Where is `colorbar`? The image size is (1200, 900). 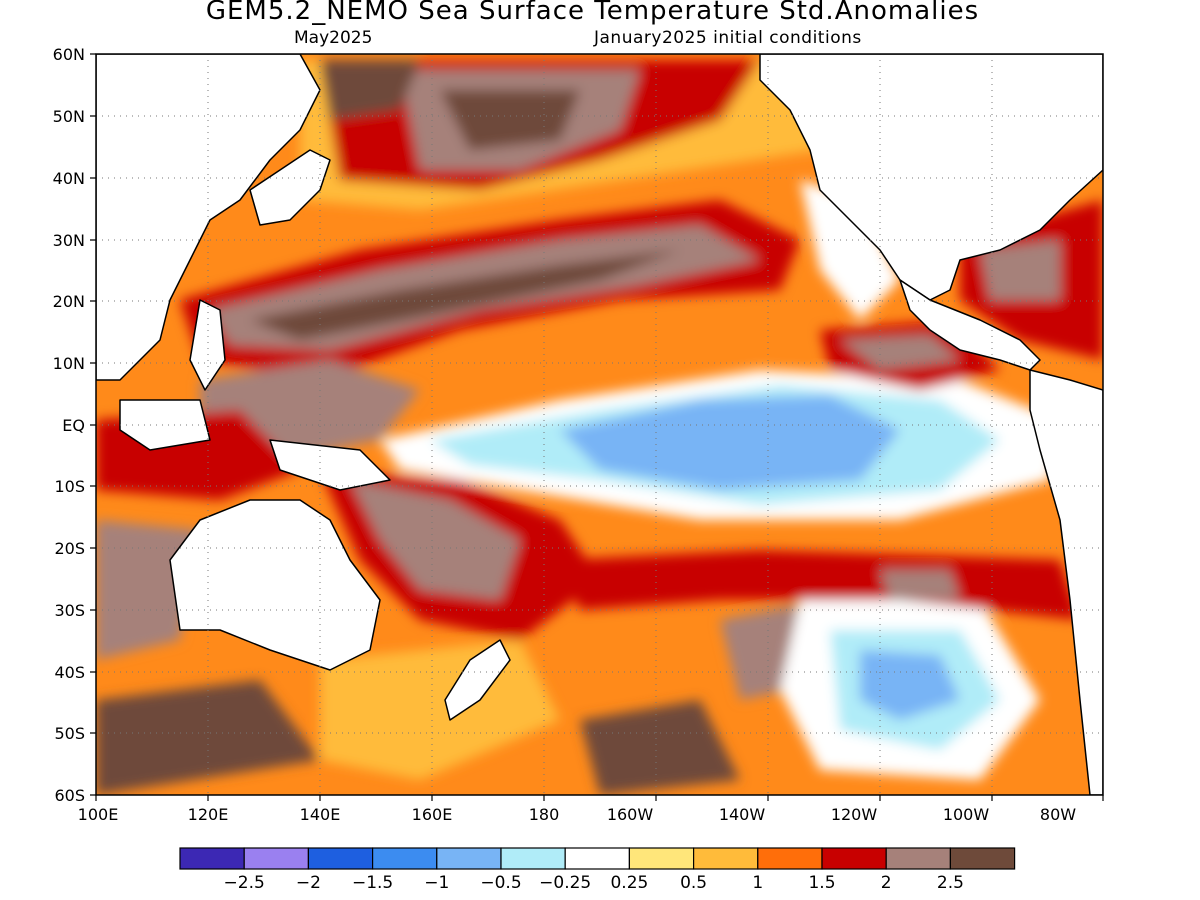
colorbar is located at coordinates (597, 858).